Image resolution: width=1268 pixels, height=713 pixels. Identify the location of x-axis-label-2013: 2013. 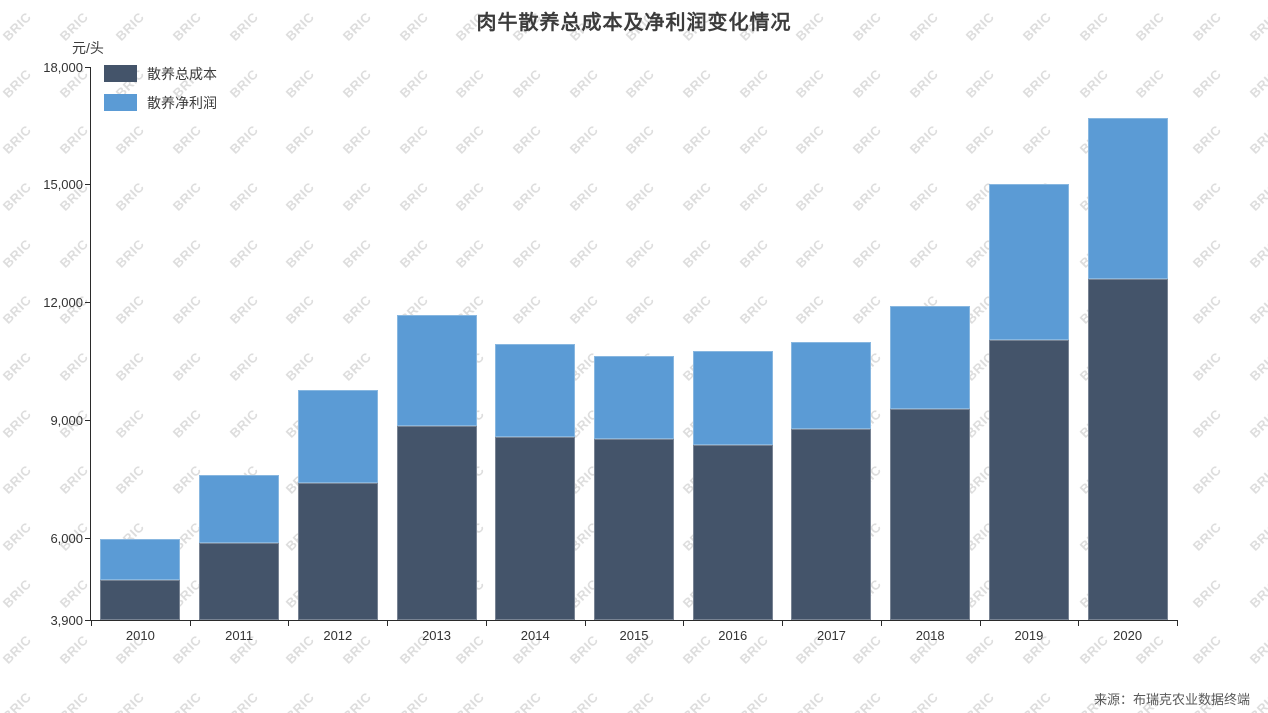
(436, 635).